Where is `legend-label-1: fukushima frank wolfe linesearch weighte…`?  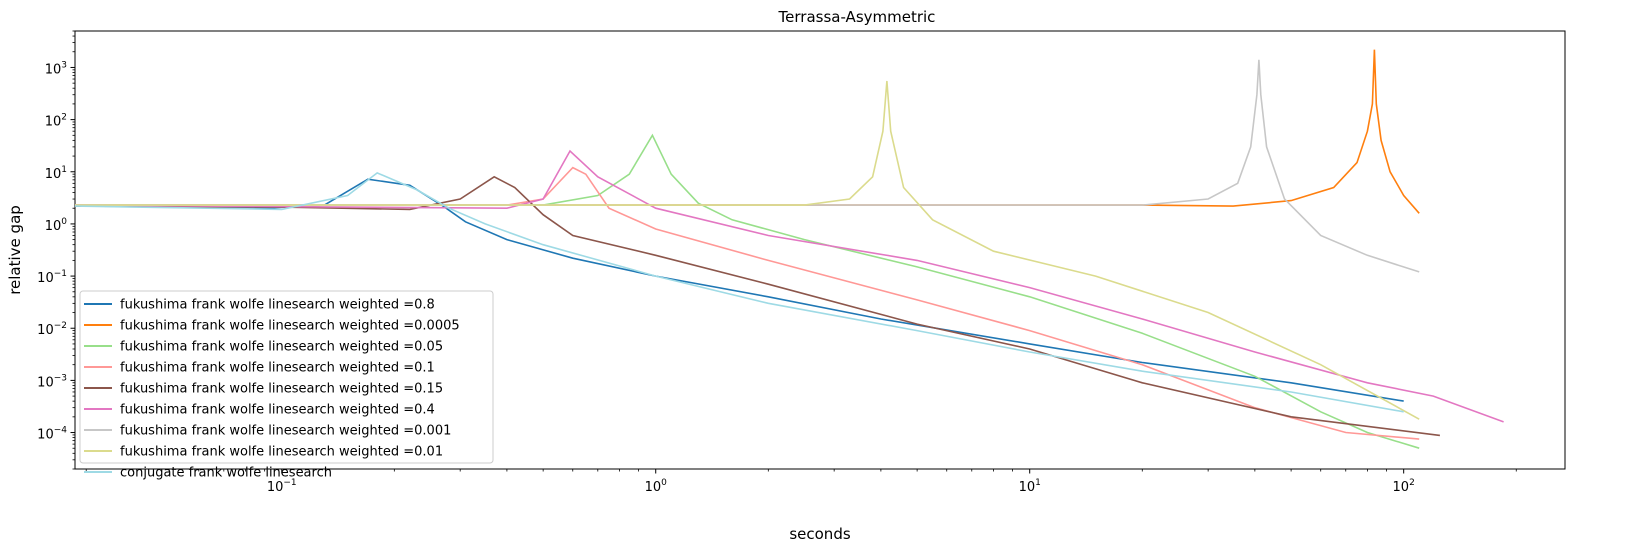 legend-label-1: fukushima frank wolfe linesearch weighte… is located at coordinates (290, 326).